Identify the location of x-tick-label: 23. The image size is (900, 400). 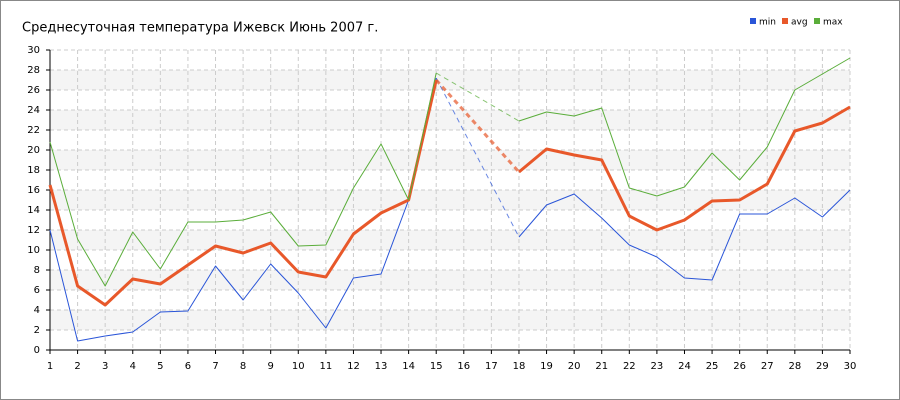
(657, 366).